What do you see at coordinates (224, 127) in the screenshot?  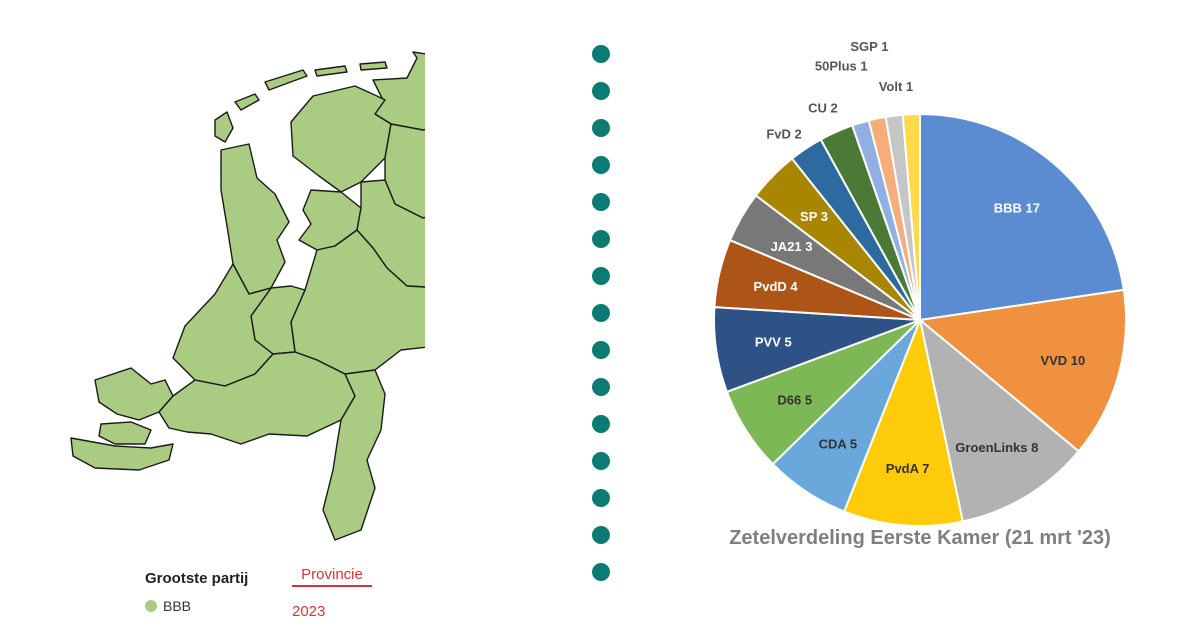 I see `island-texel` at bounding box center [224, 127].